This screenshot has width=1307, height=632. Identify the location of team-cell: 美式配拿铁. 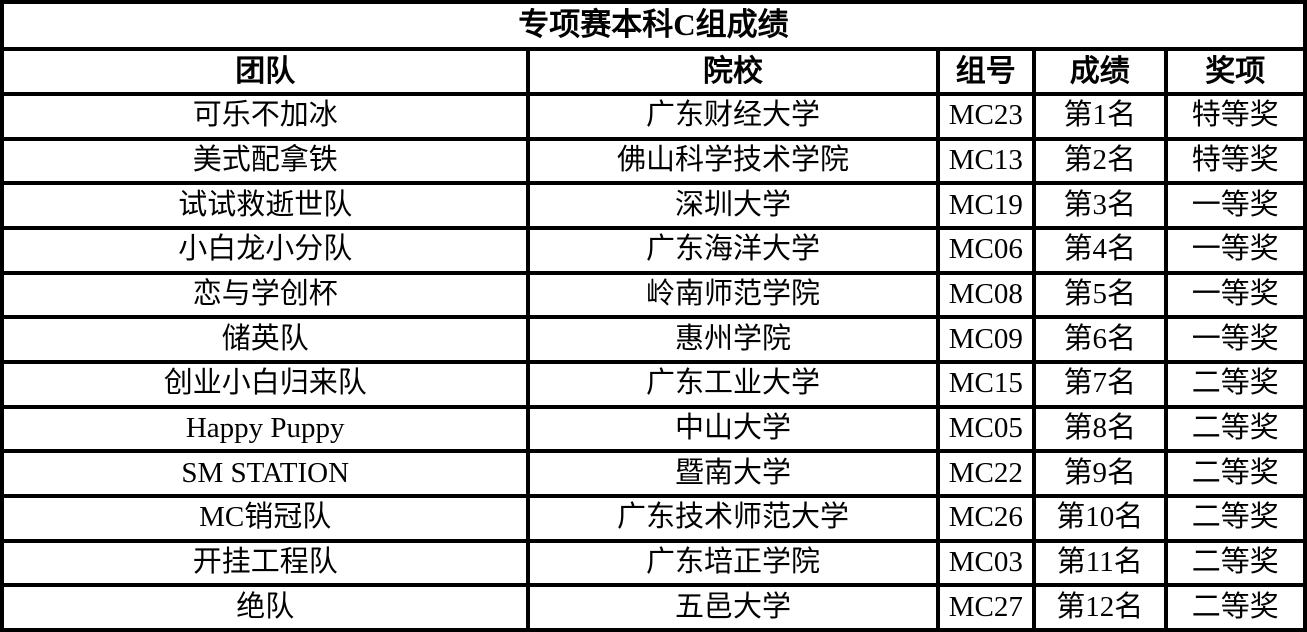
(265, 161).